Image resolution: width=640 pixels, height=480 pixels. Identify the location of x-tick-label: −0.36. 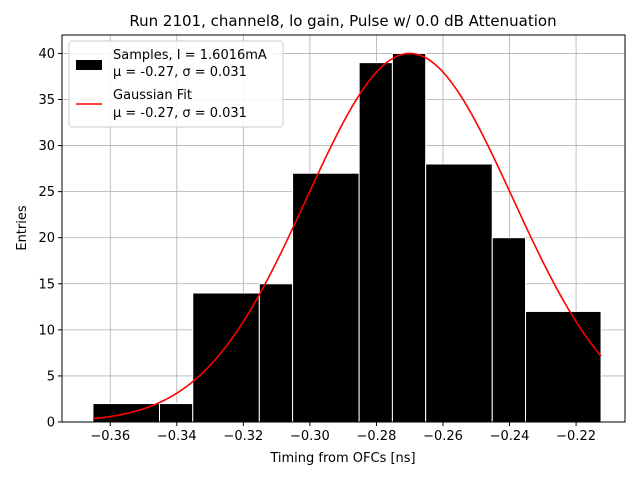
(110, 436).